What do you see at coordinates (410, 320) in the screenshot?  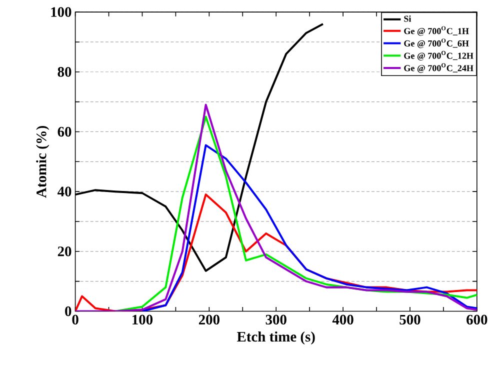 I see `x-tick-label: 500` at bounding box center [410, 320].